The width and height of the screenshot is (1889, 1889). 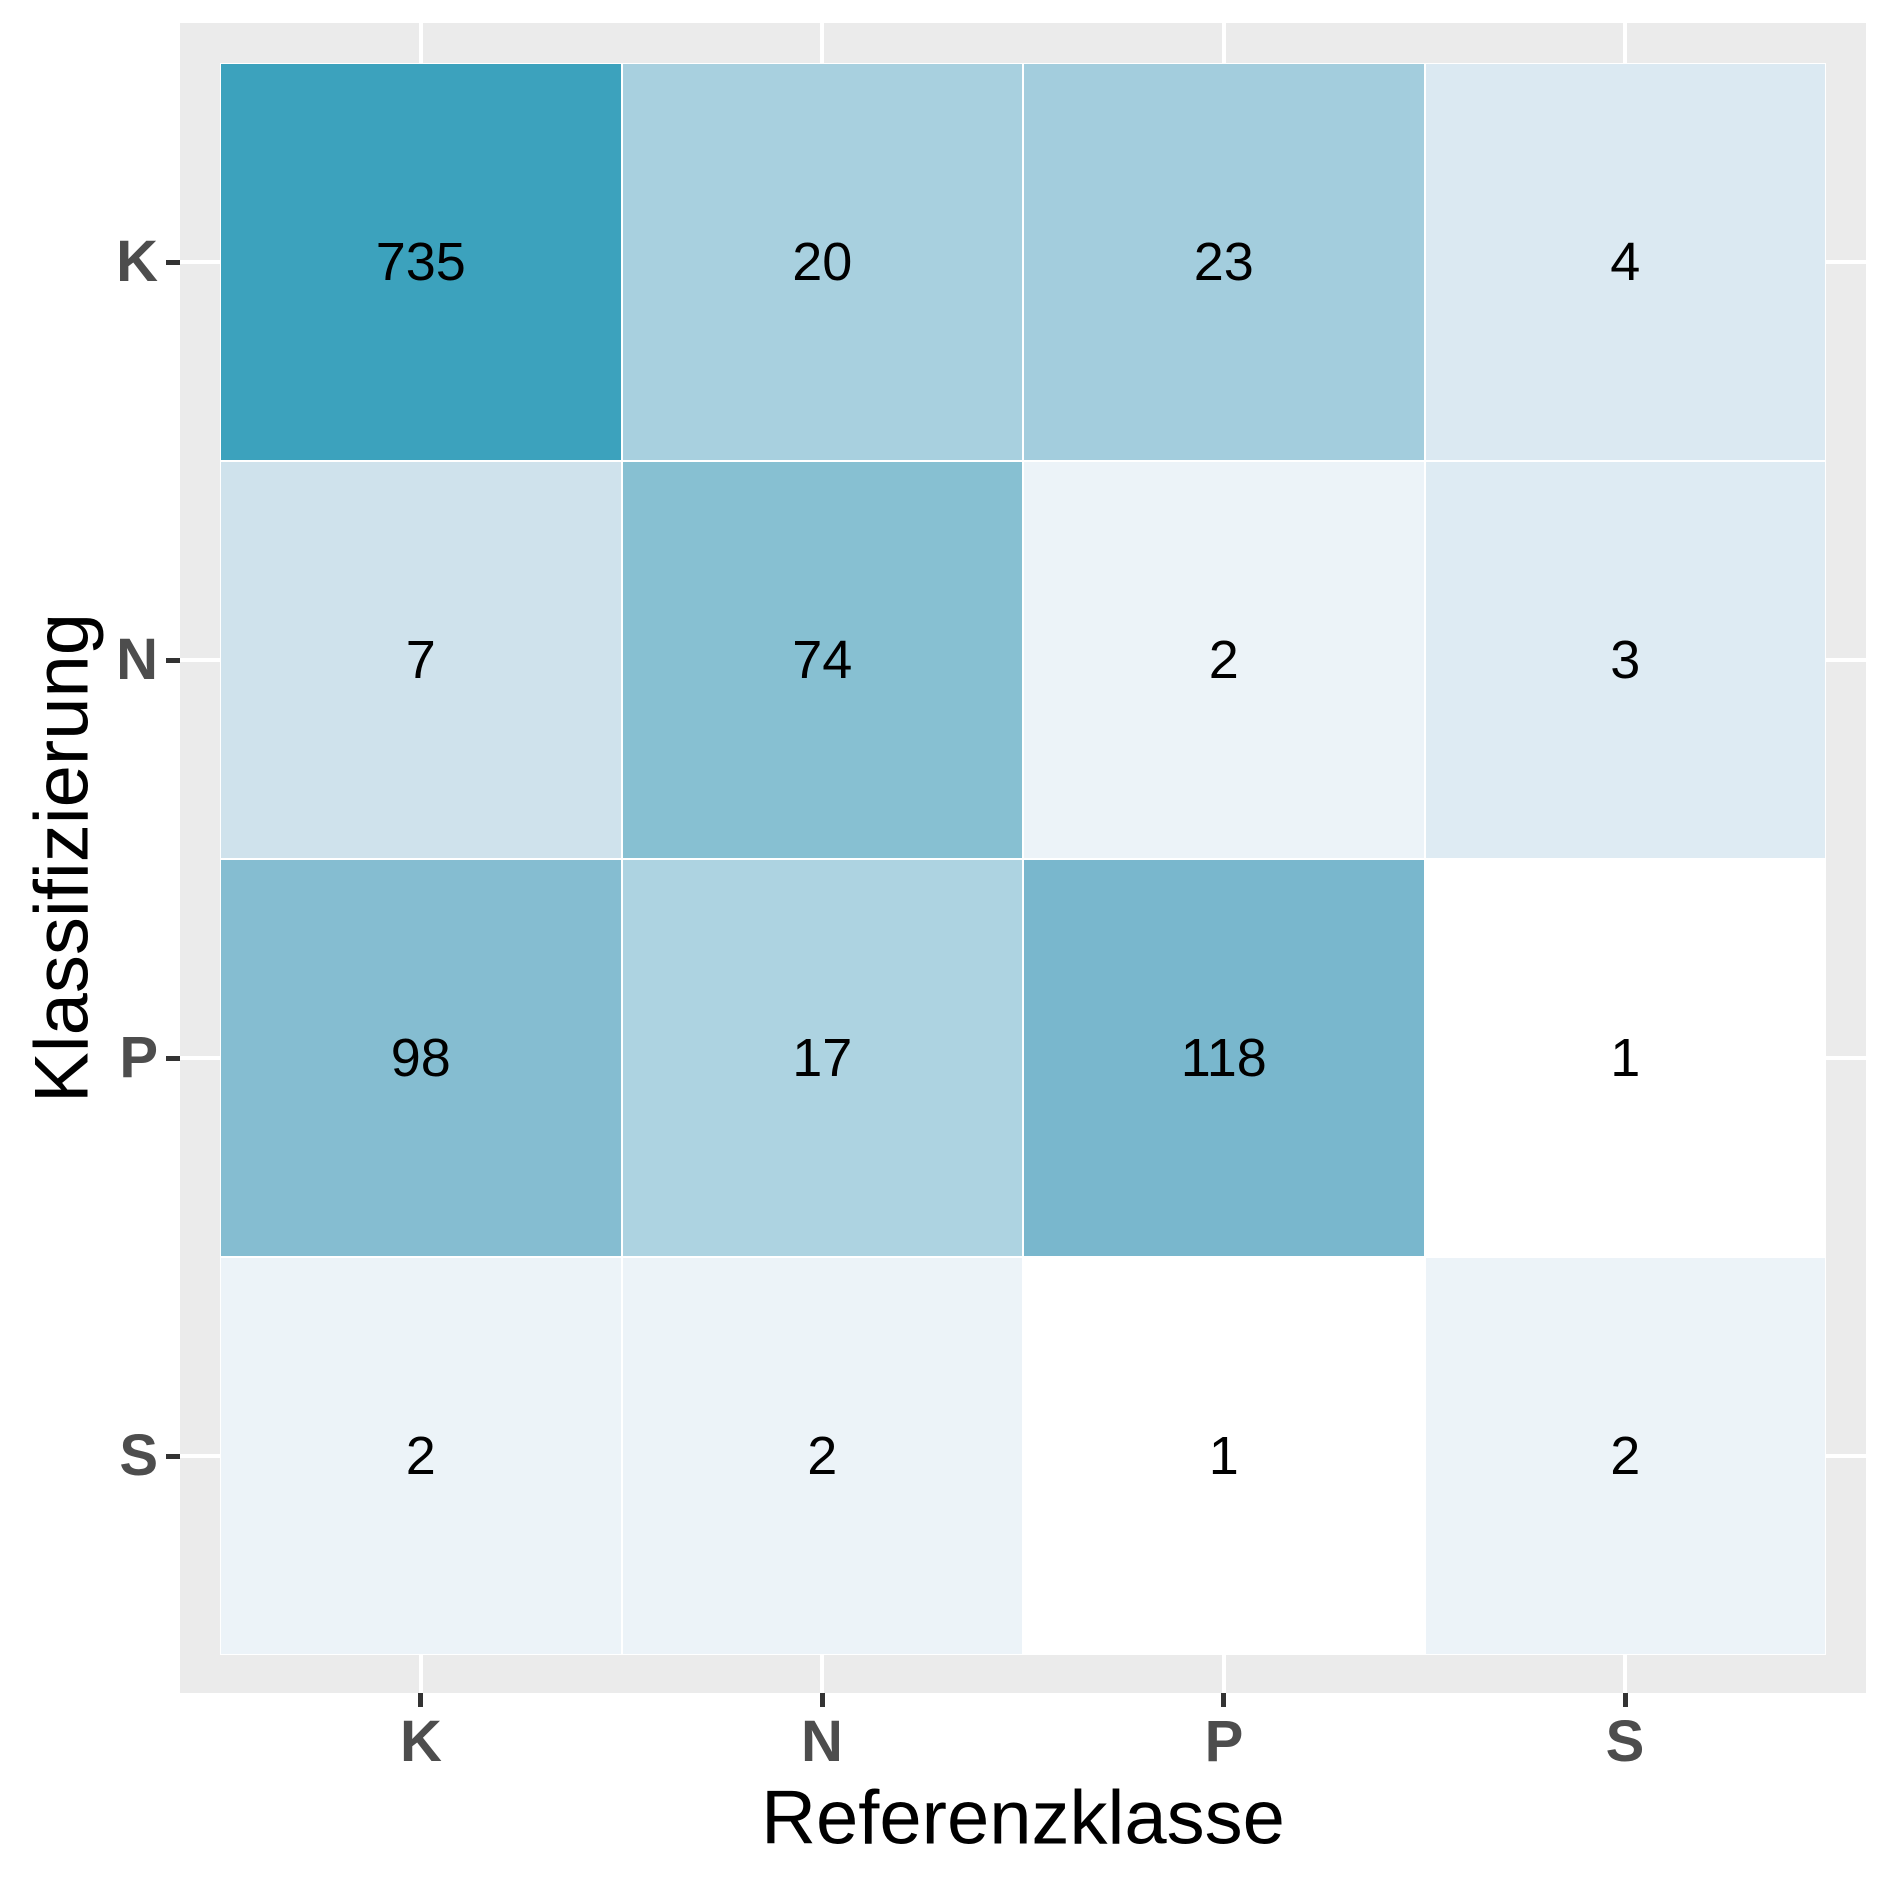 I want to click on cell-value: 23, so click(x=1223, y=262).